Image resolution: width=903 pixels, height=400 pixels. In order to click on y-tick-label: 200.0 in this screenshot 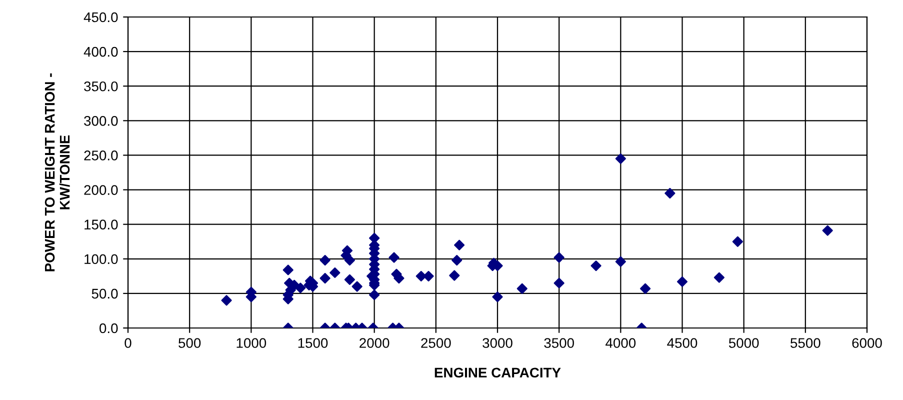, I will do `click(101, 190)`.